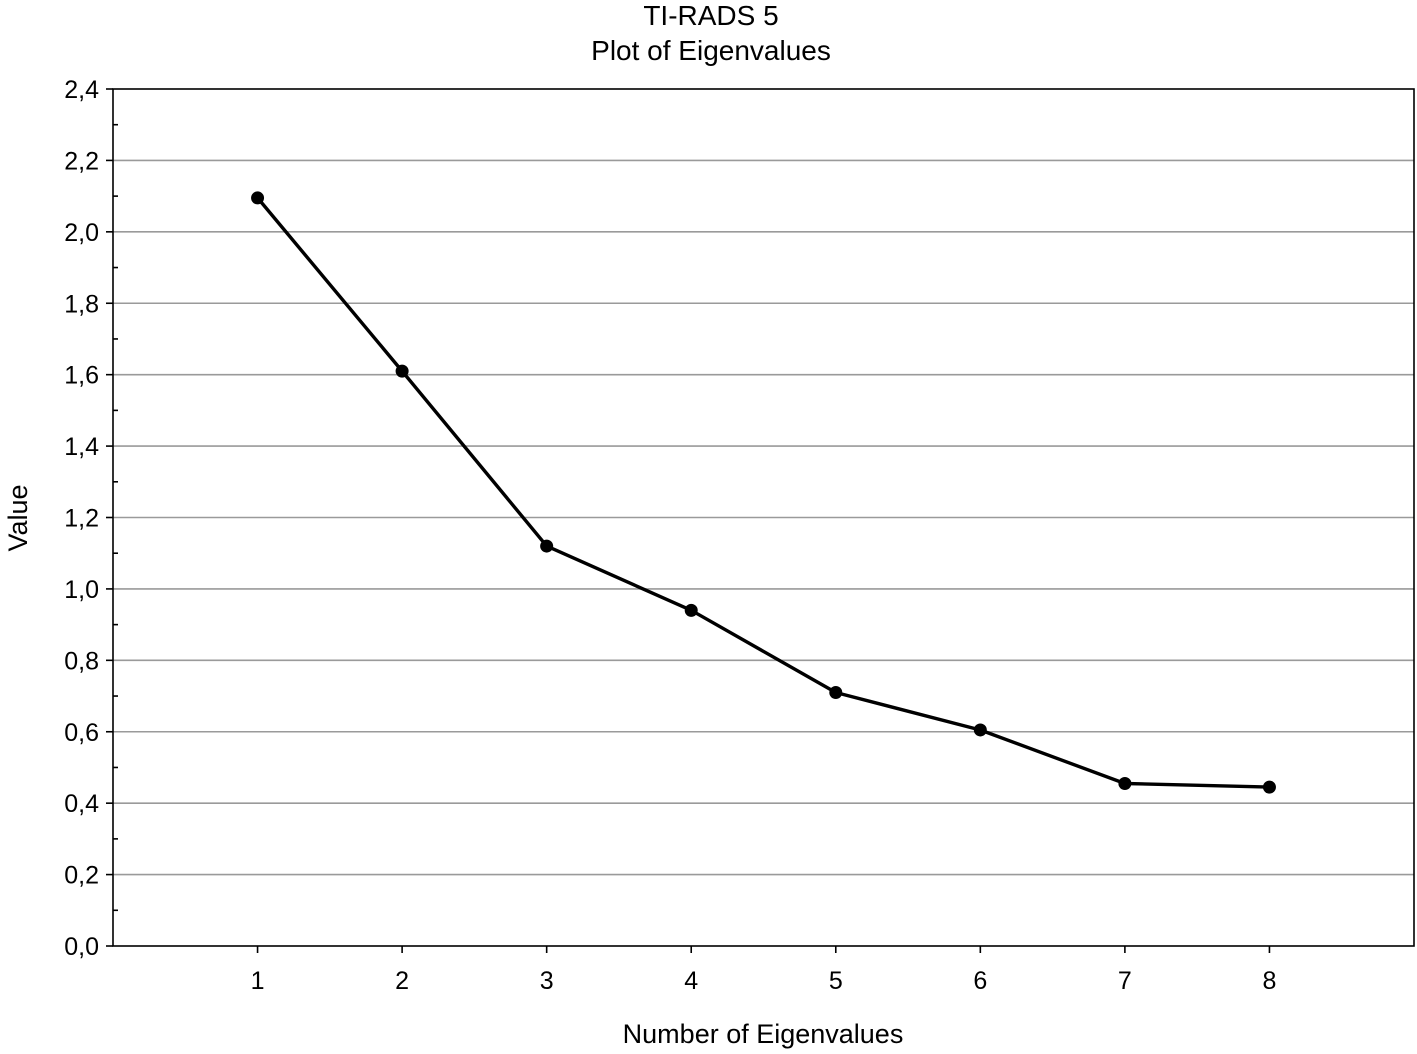 The height and width of the screenshot is (1054, 1417). I want to click on y-tick-label: 1,8, so click(81, 304).